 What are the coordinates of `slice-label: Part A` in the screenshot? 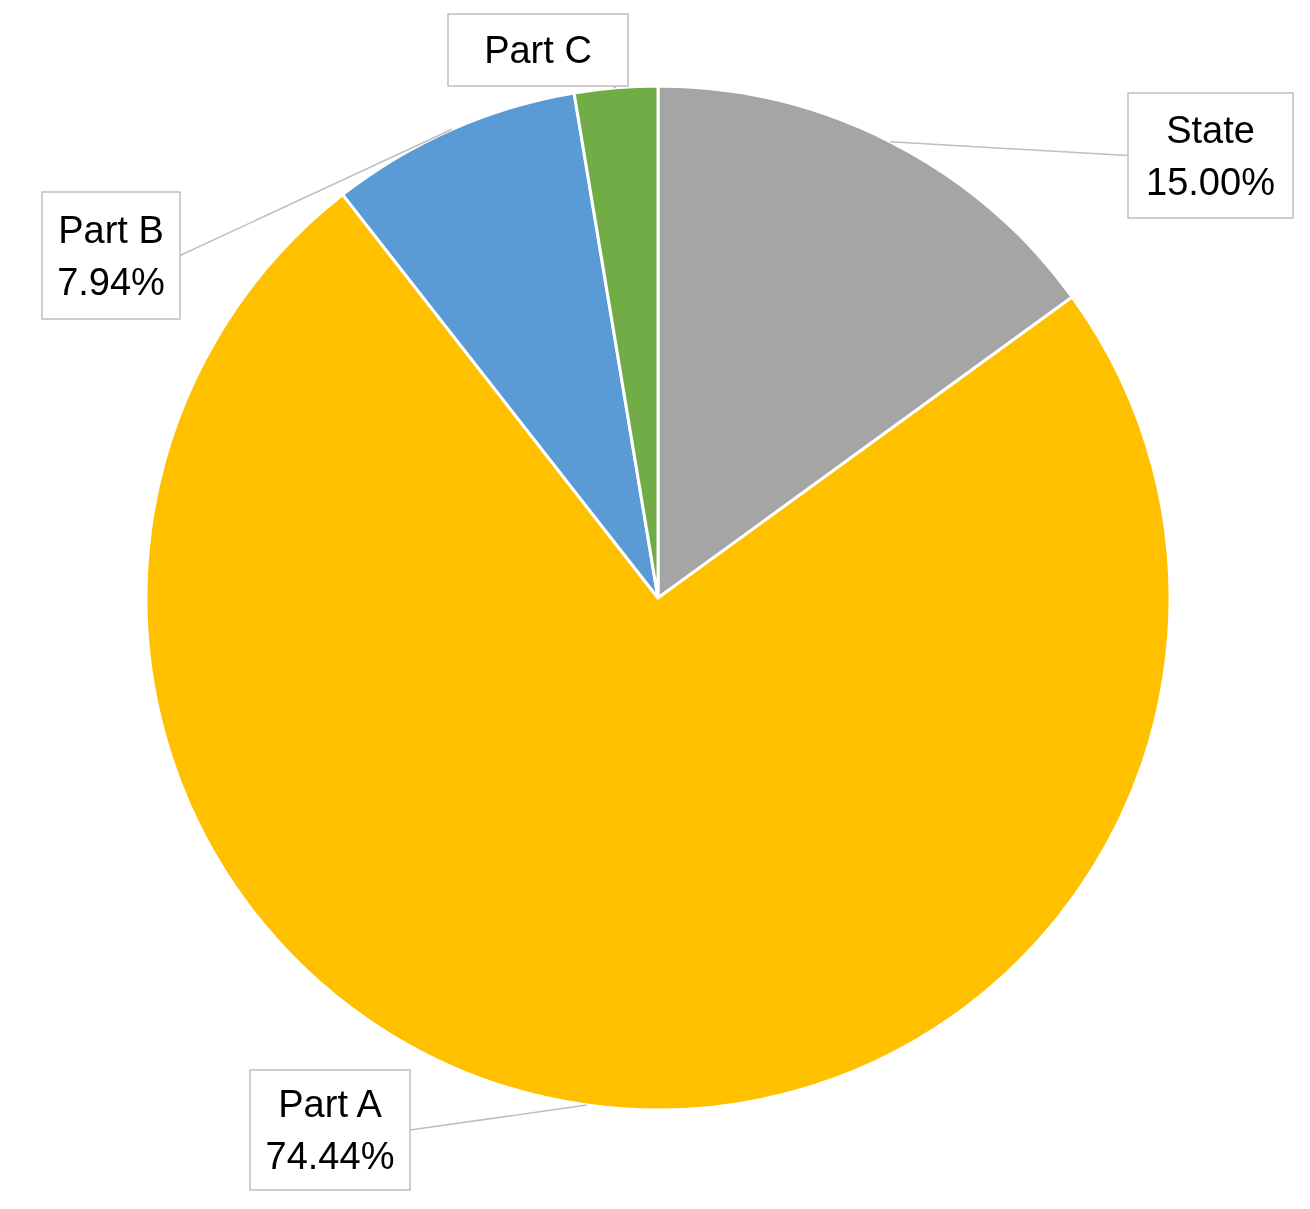 It's located at (330, 1104).